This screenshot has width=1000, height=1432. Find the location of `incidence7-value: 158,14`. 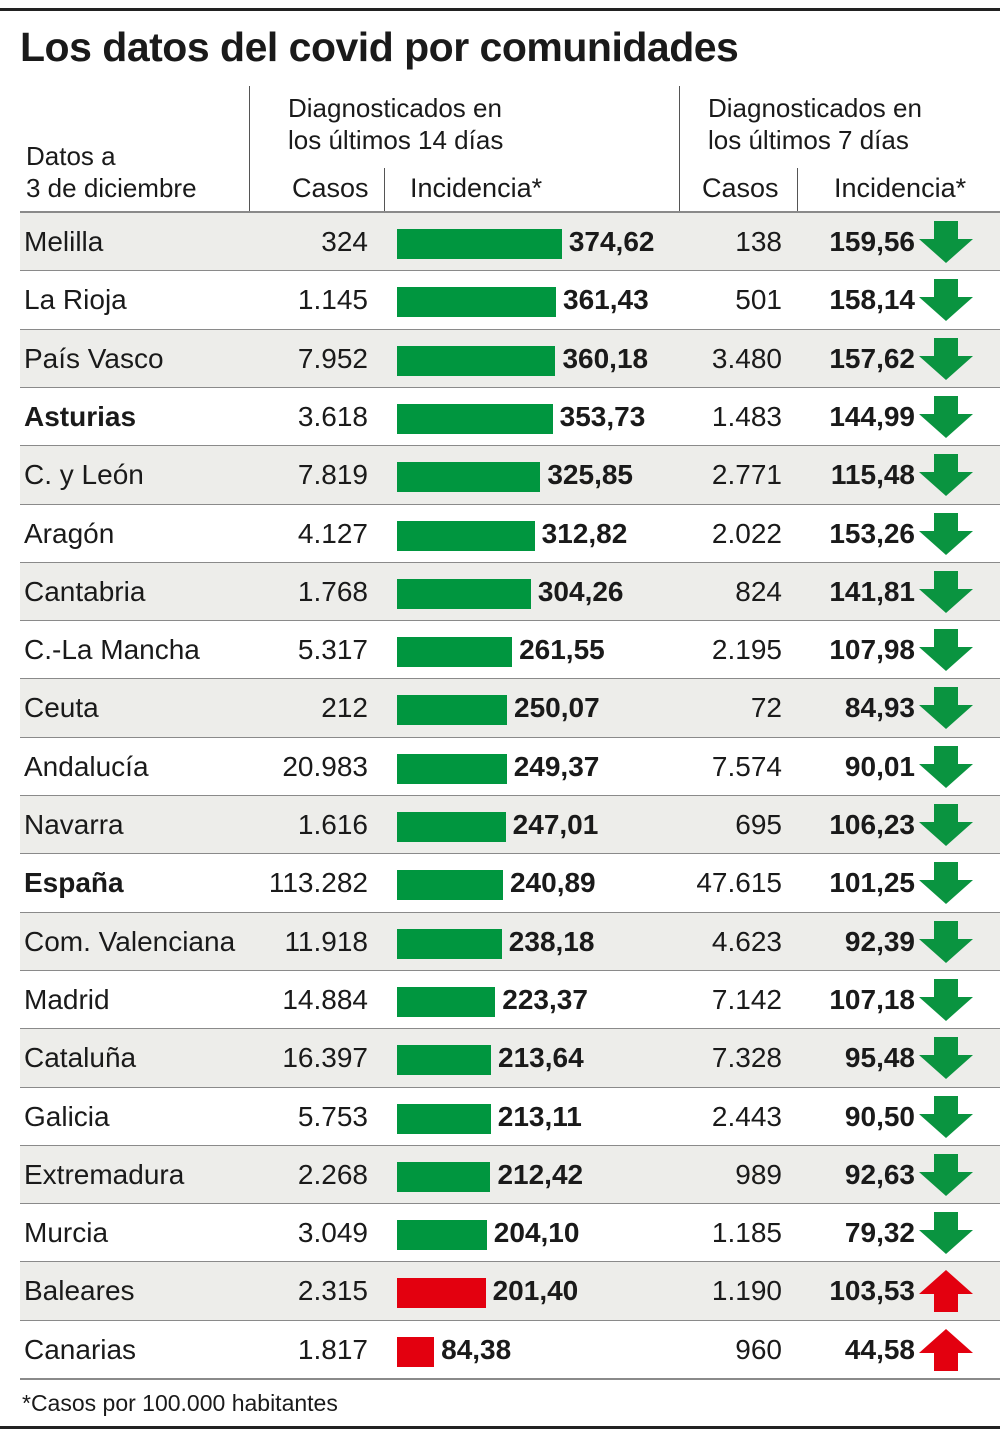

incidence7-value: 158,14 is located at coordinates (872, 300).